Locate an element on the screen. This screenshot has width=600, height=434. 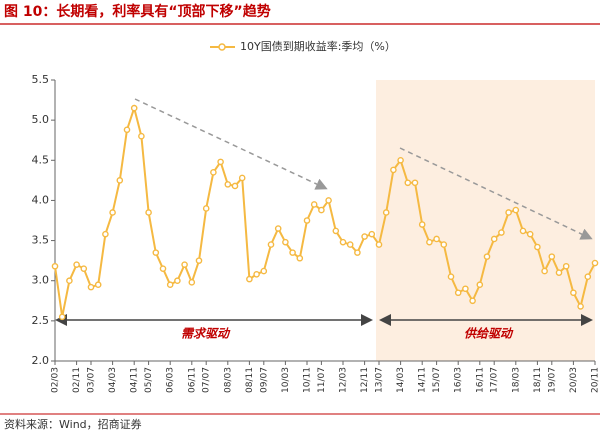
x-tick-label: 15/07 is located at coordinates (437, 380).